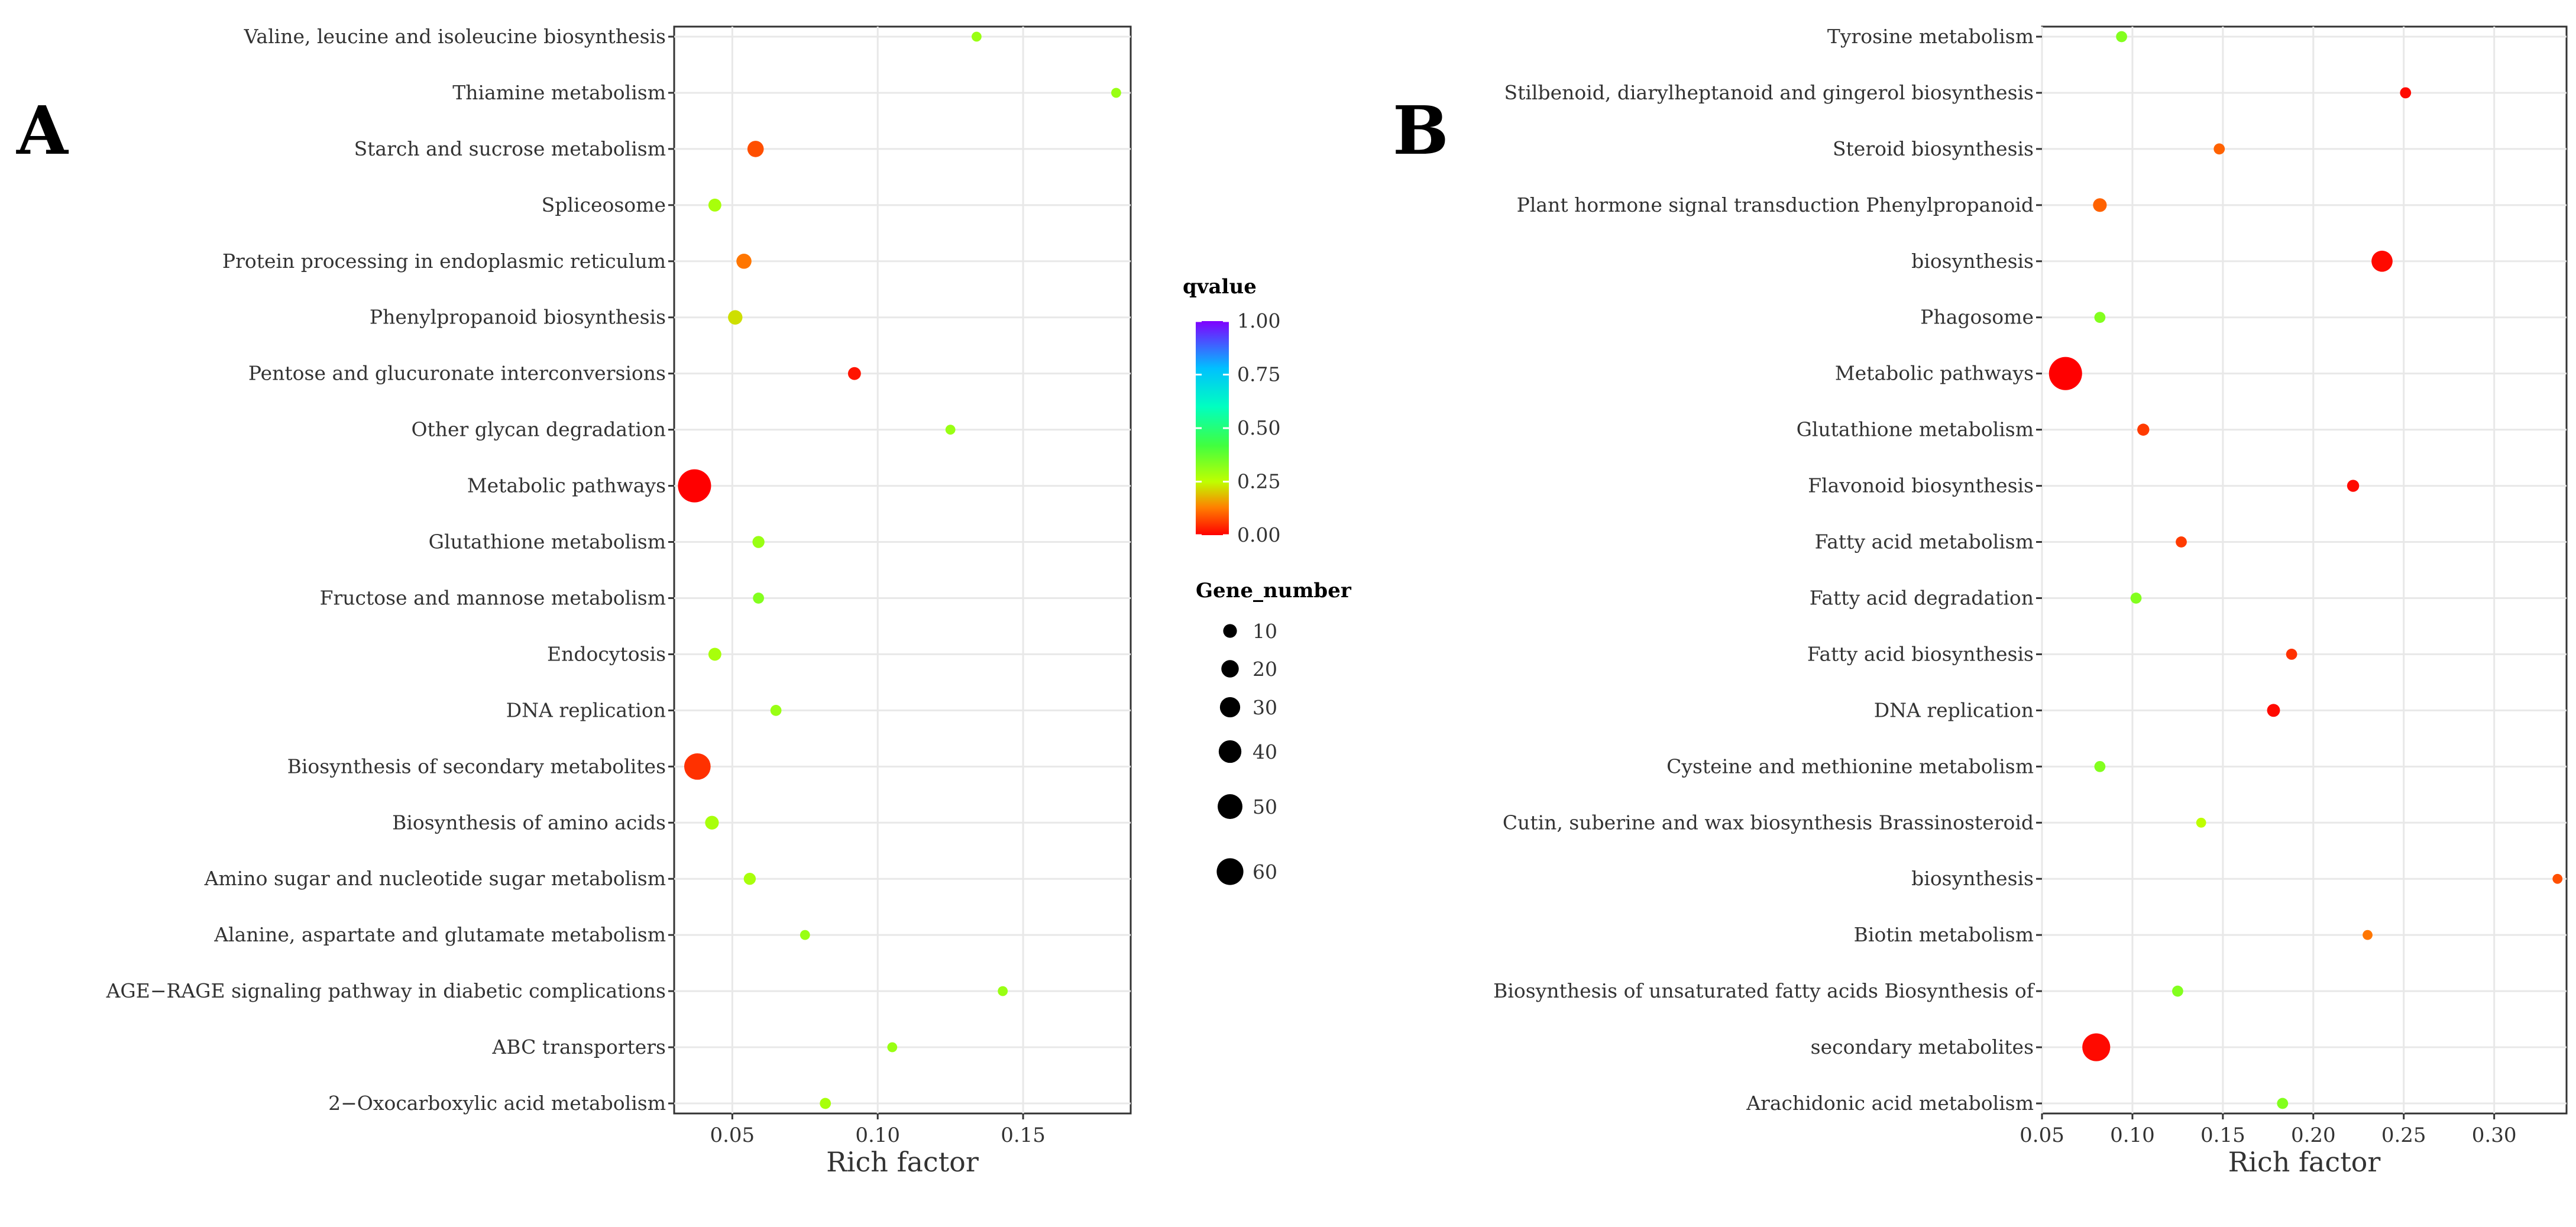 Image resolution: width=2576 pixels, height=1227 pixels. I want to click on panel-letter-b: B, so click(1421, 131).